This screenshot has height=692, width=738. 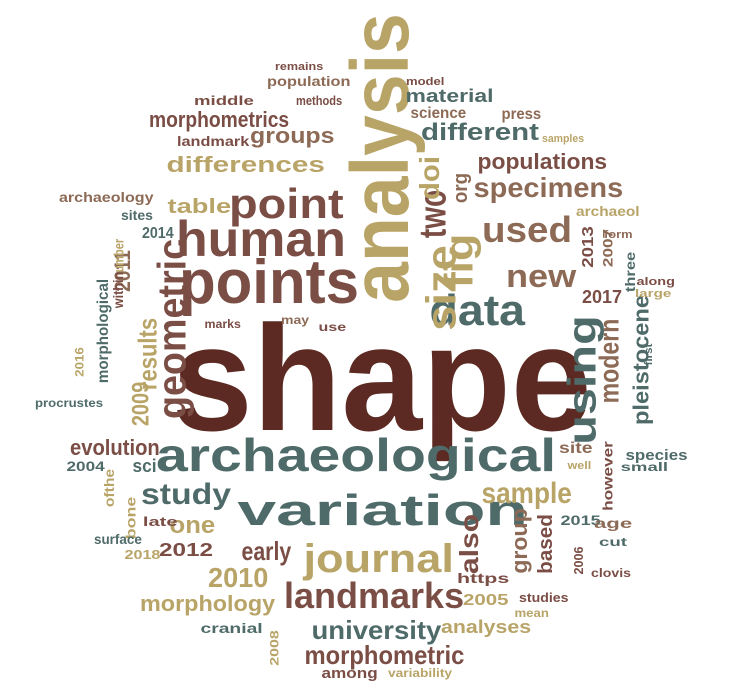 I want to click on word-remains: remains, so click(x=299, y=66).